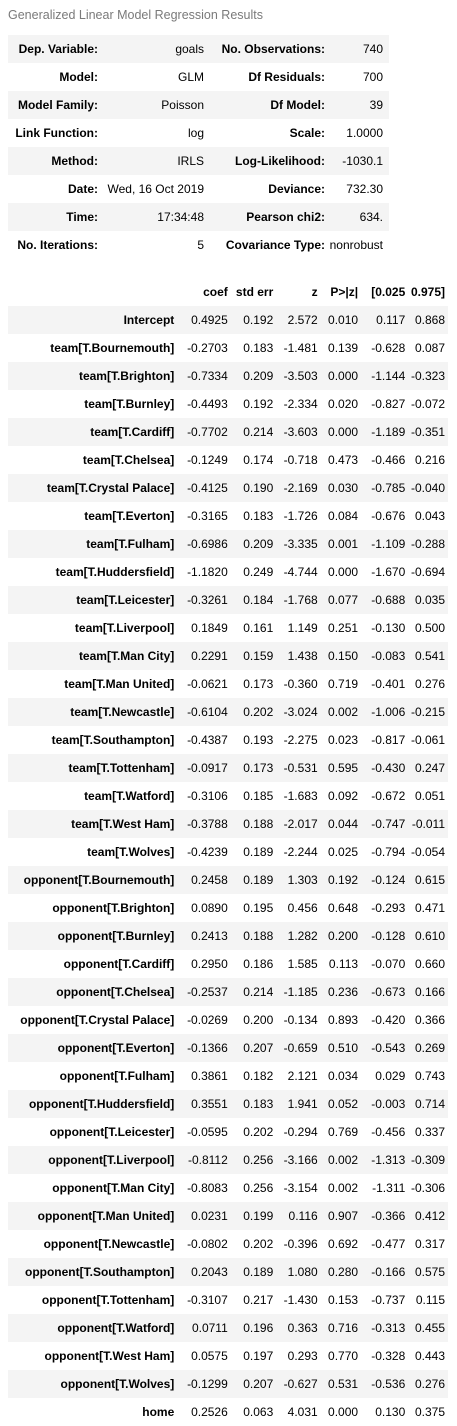  I want to click on table-cell: -2.275, so click(300, 740).